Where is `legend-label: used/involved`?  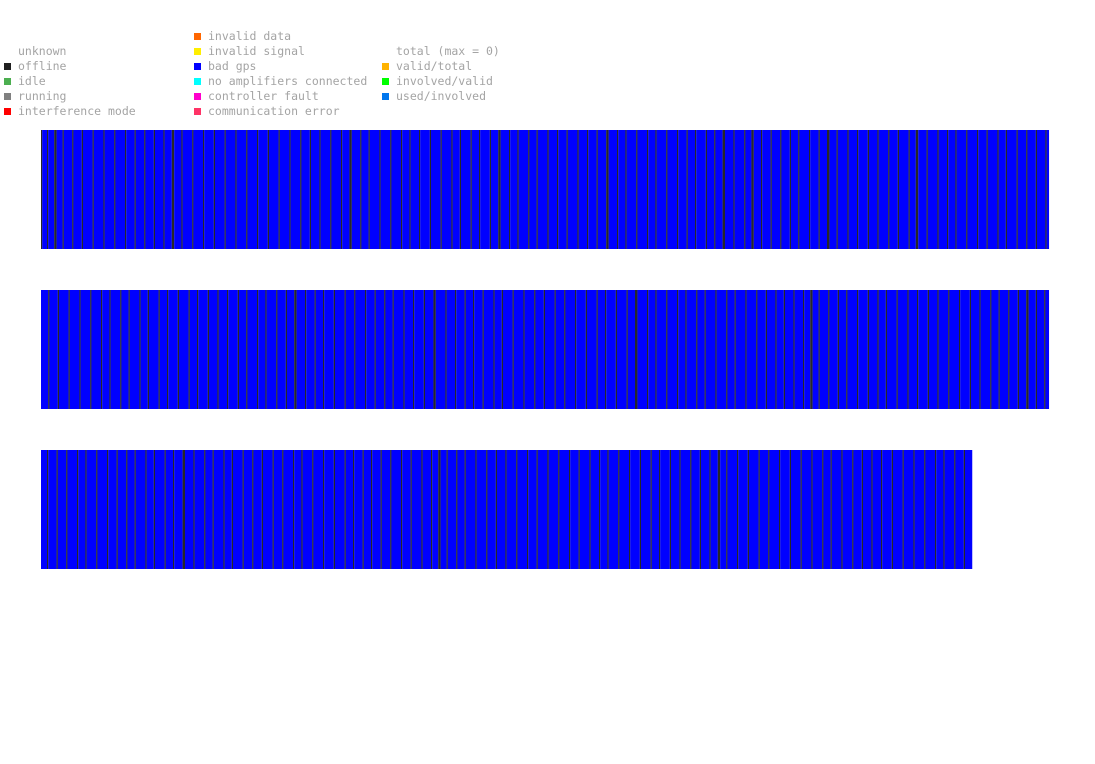
legend-label: used/involved is located at coordinates (441, 96).